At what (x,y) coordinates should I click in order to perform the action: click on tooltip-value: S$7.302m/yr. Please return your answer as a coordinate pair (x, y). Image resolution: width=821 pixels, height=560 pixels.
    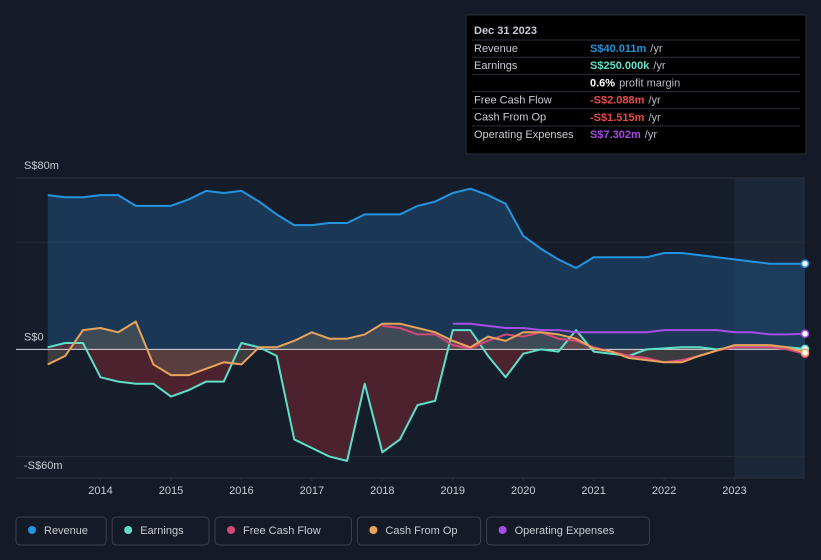
    Looking at the image, I should click on (623, 135).